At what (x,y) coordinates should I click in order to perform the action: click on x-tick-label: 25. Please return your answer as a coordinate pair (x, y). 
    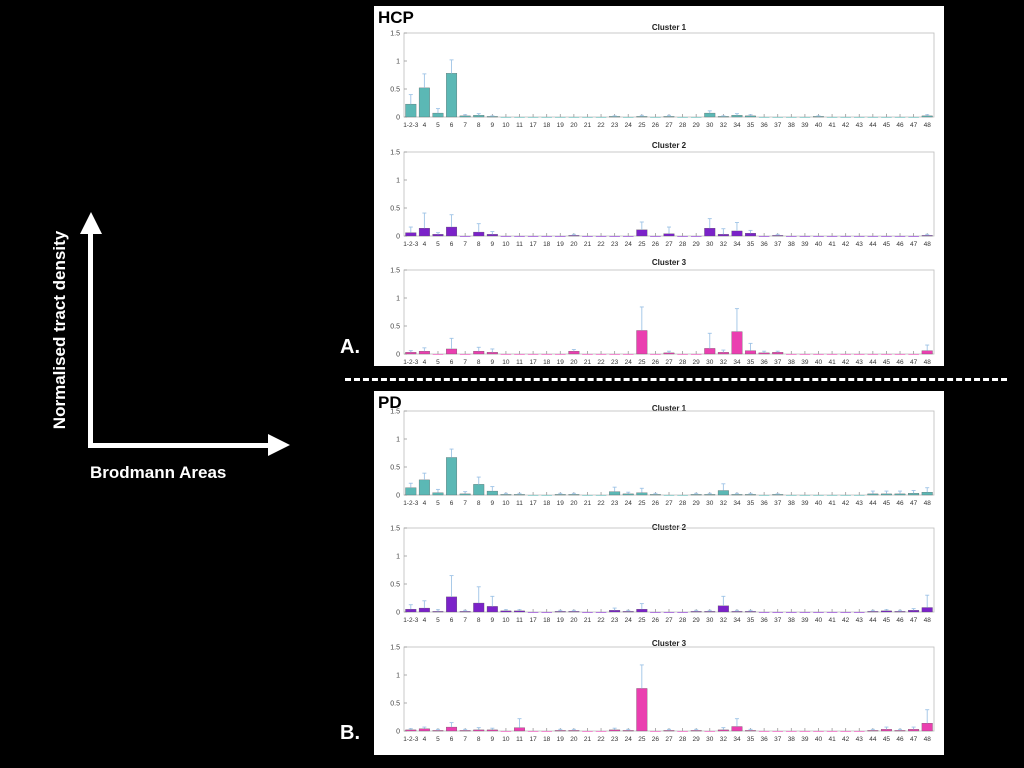
    Looking at the image, I should click on (642, 362).